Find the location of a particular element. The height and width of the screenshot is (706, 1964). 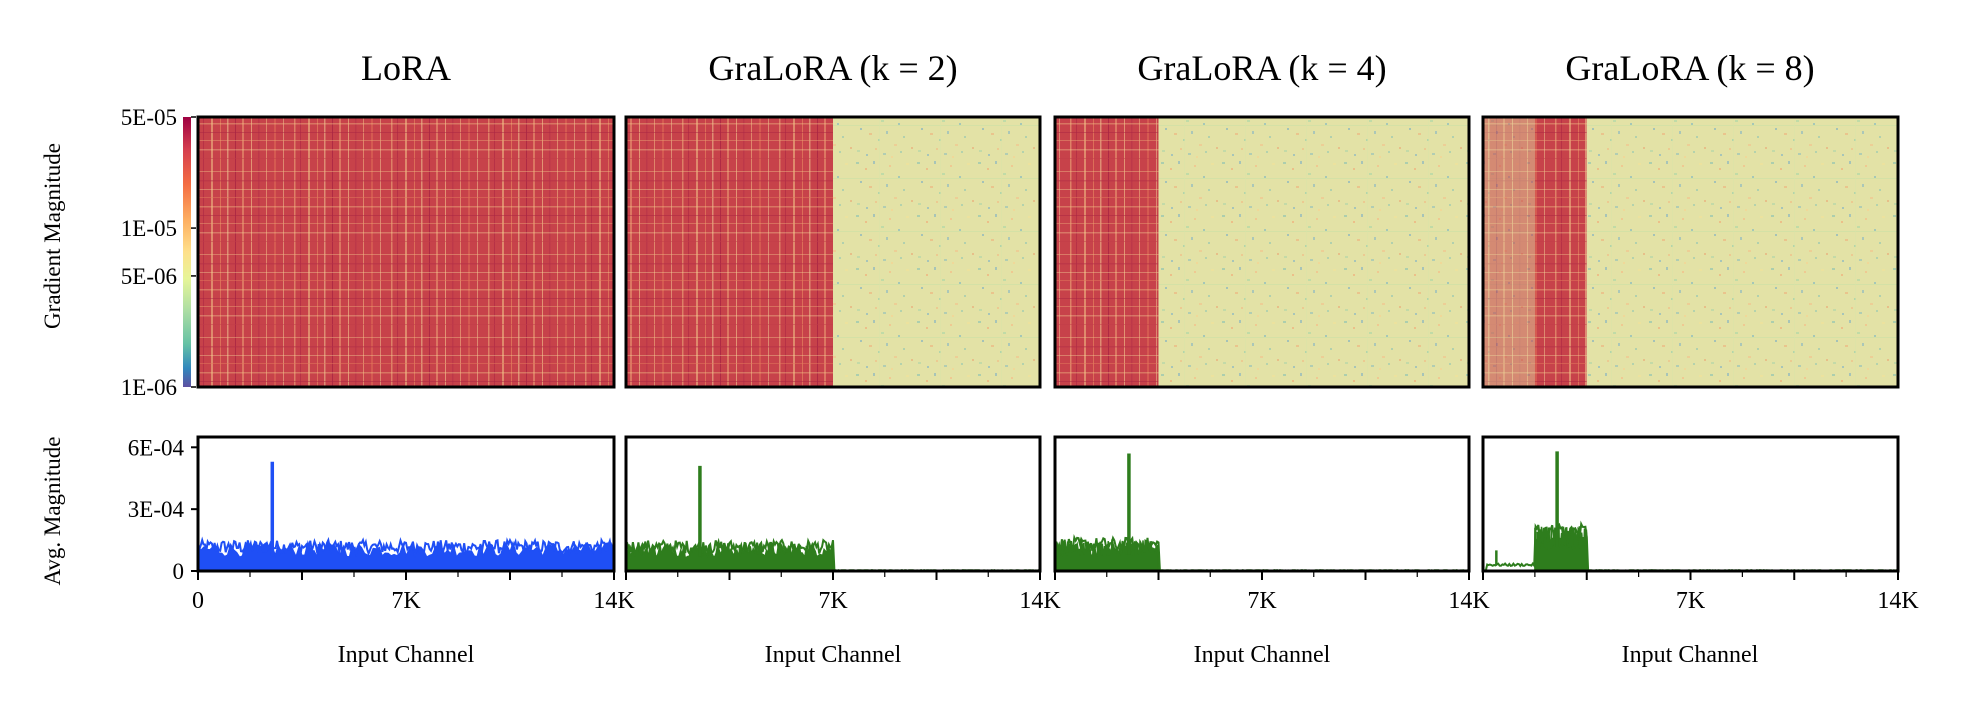

panel-title: GraLoRA (k = 2) is located at coordinates (832, 68).